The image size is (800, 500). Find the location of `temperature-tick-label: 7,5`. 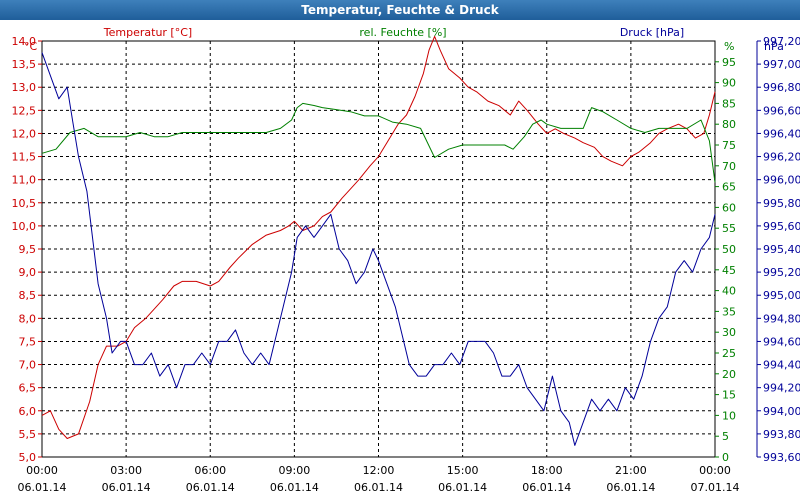

temperature-tick-label: 7,5 is located at coordinates (28, 341).